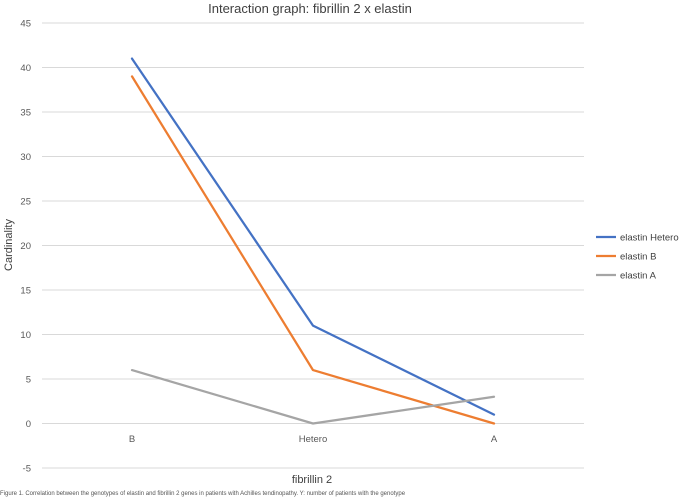  I want to click on y-tick-label: 10, so click(25, 335).